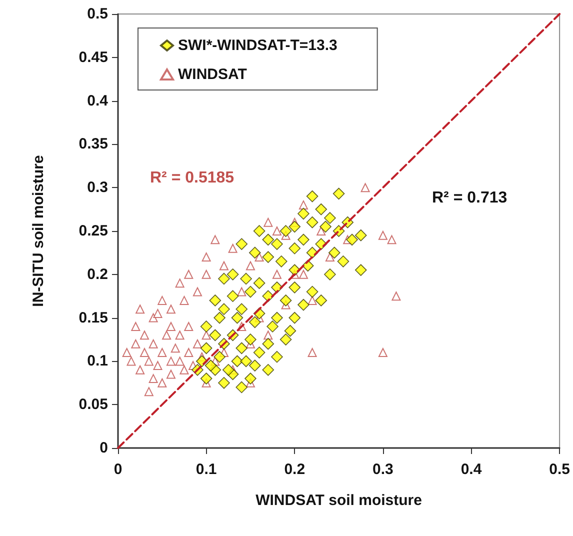  What do you see at coordinates (93, 231) in the screenshot?
I see `y-tick-label: 0.25` at bounding box center [93, 231].